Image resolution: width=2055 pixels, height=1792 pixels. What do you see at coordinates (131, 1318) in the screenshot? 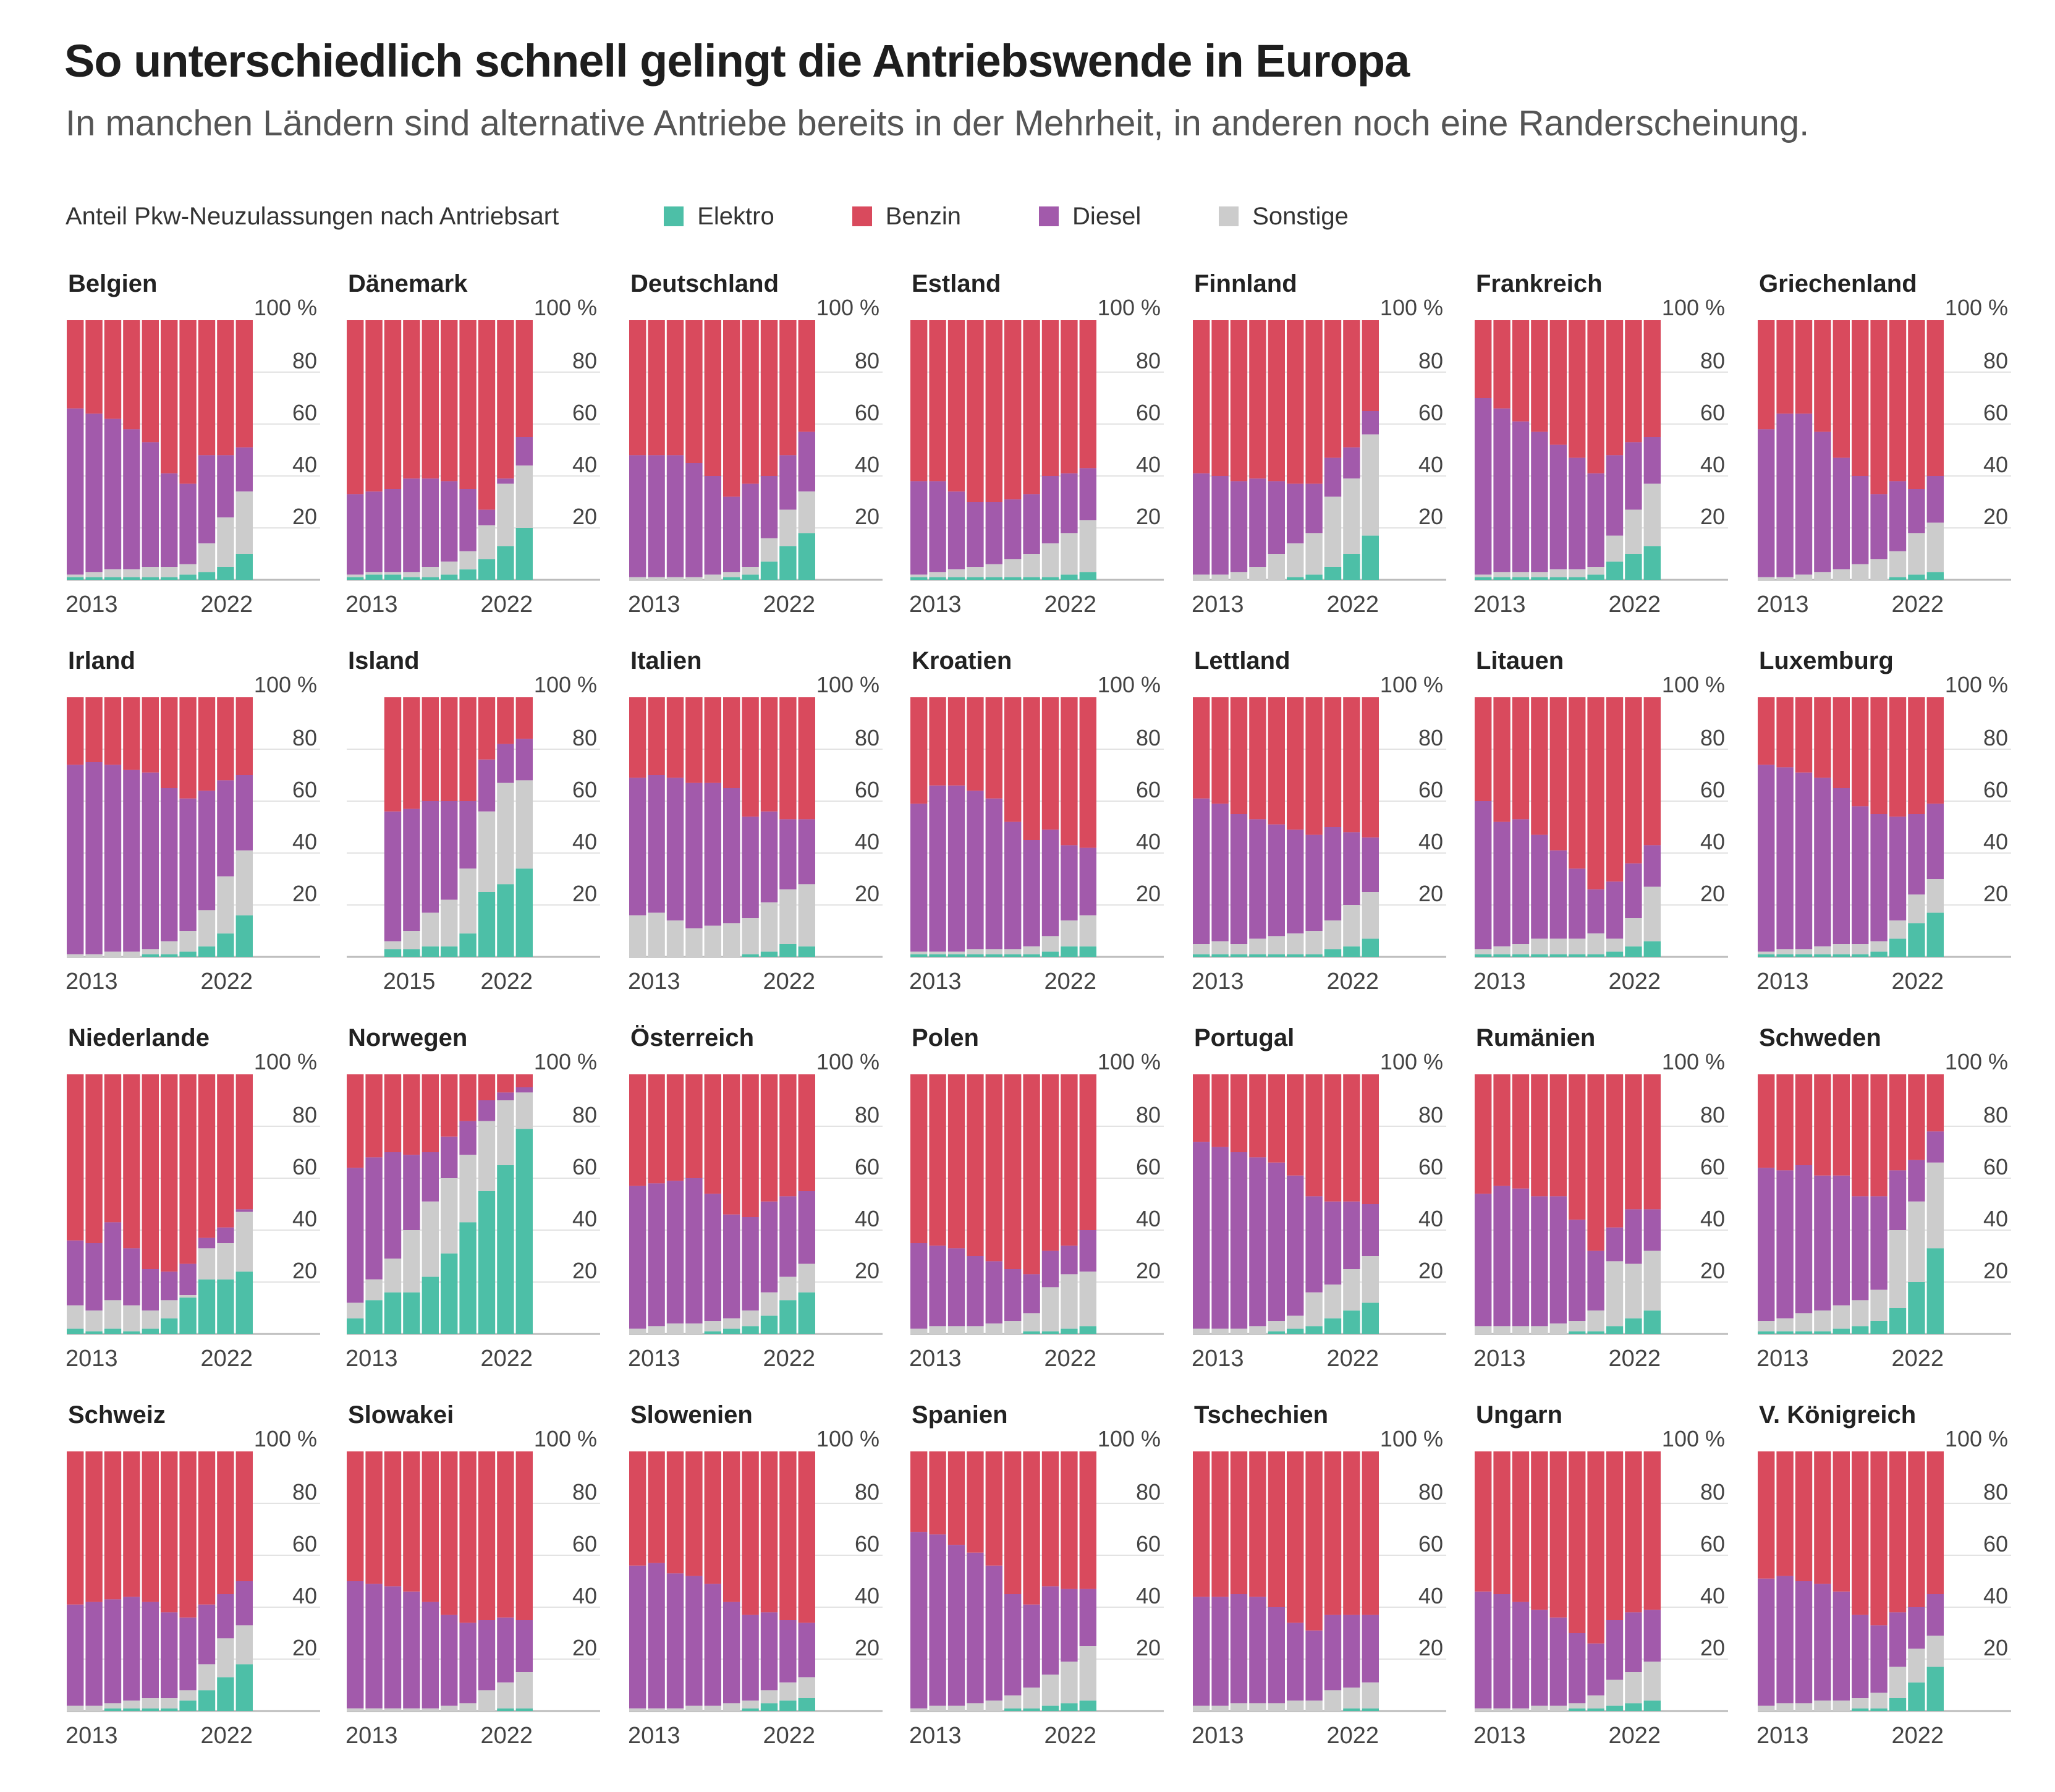
I see `bar-sonstige-2016` at bounding box center [131, 1318].